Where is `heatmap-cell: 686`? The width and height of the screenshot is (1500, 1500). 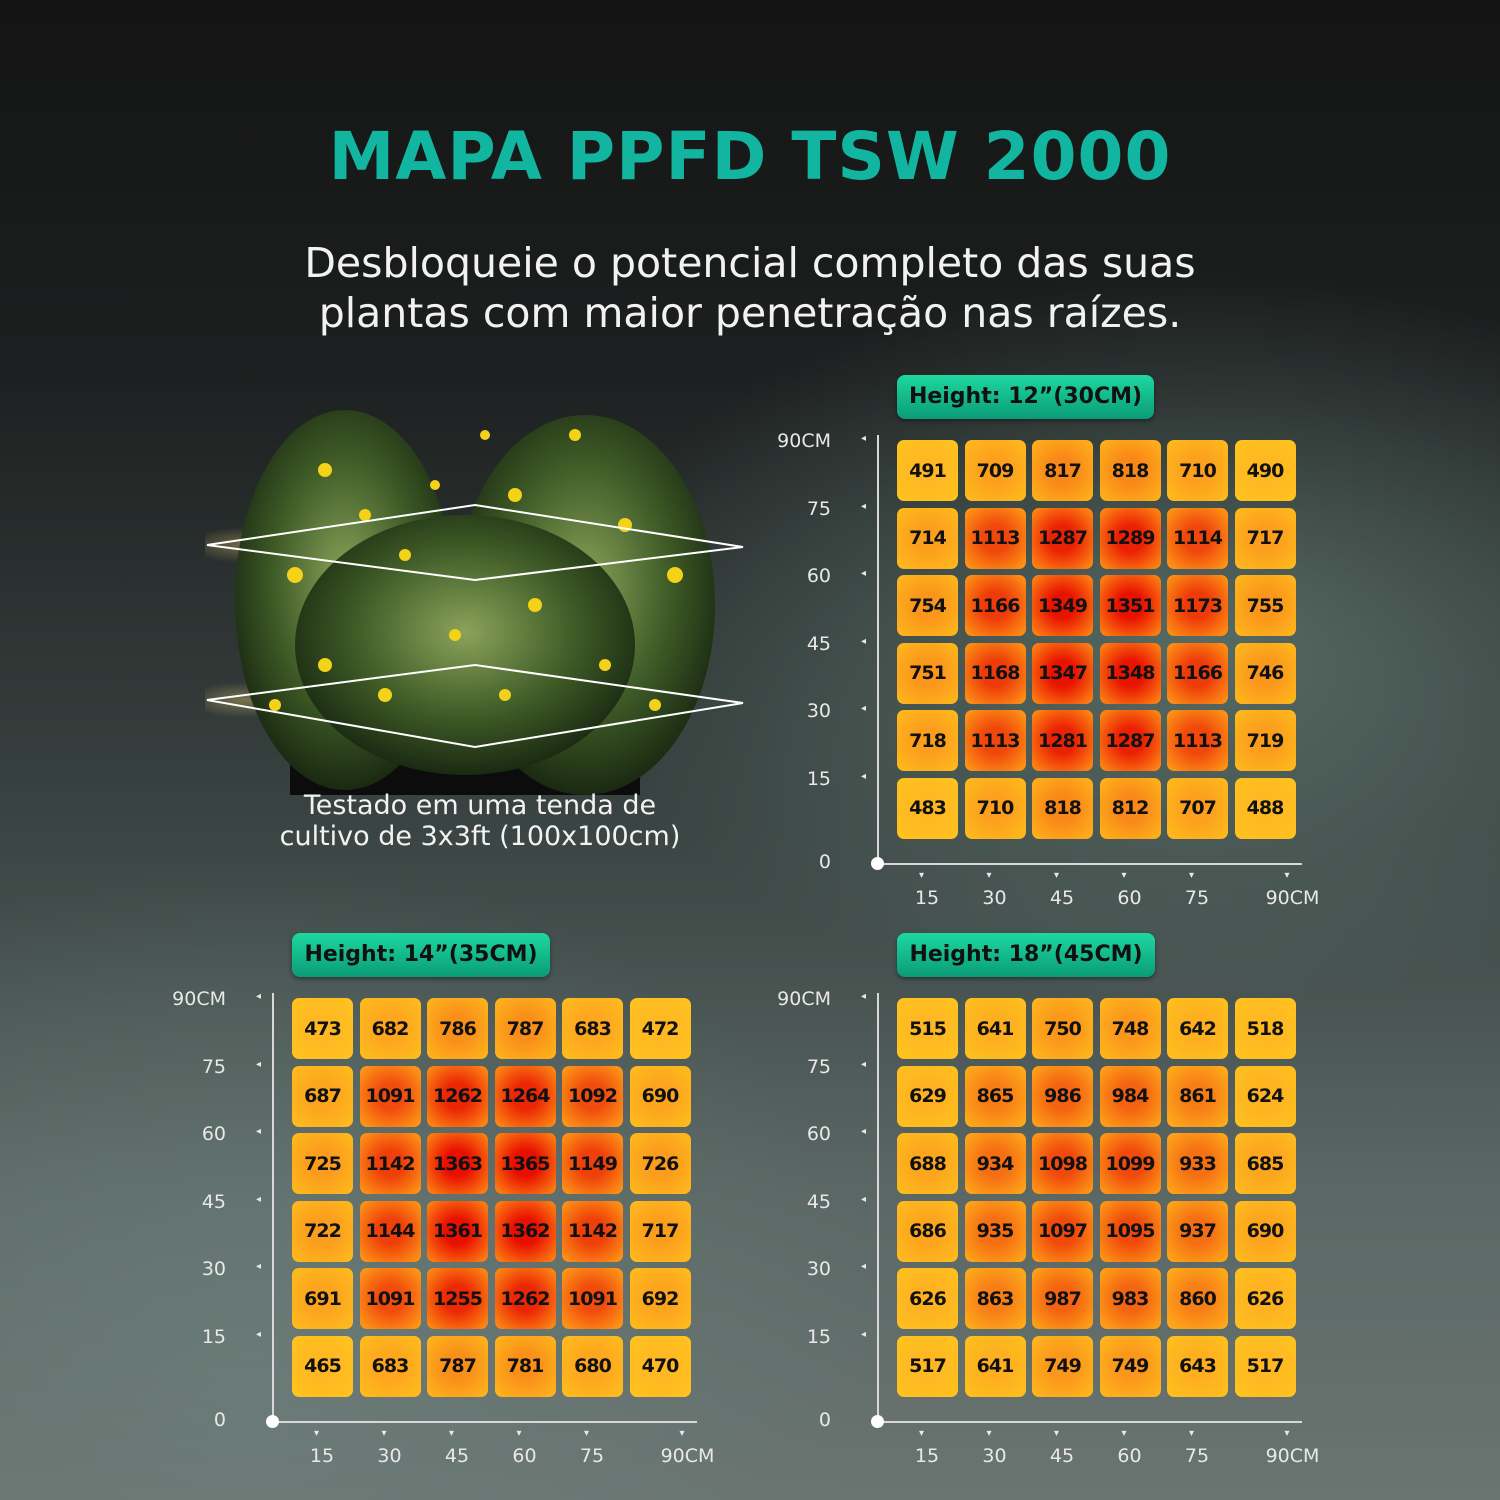 heatmap-cell: 686 is located at coordinates (927, 1231).